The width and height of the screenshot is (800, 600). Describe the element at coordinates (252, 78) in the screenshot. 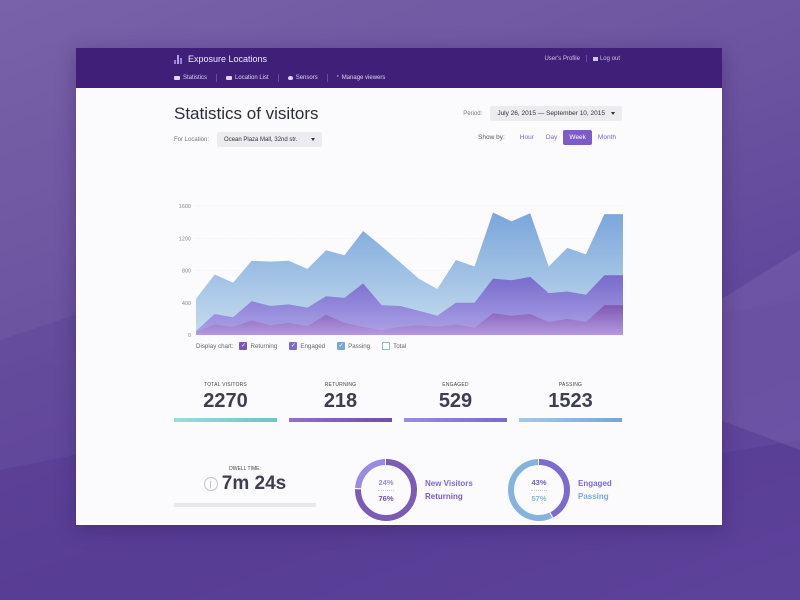

I see `nav-label: Location List` at that location.